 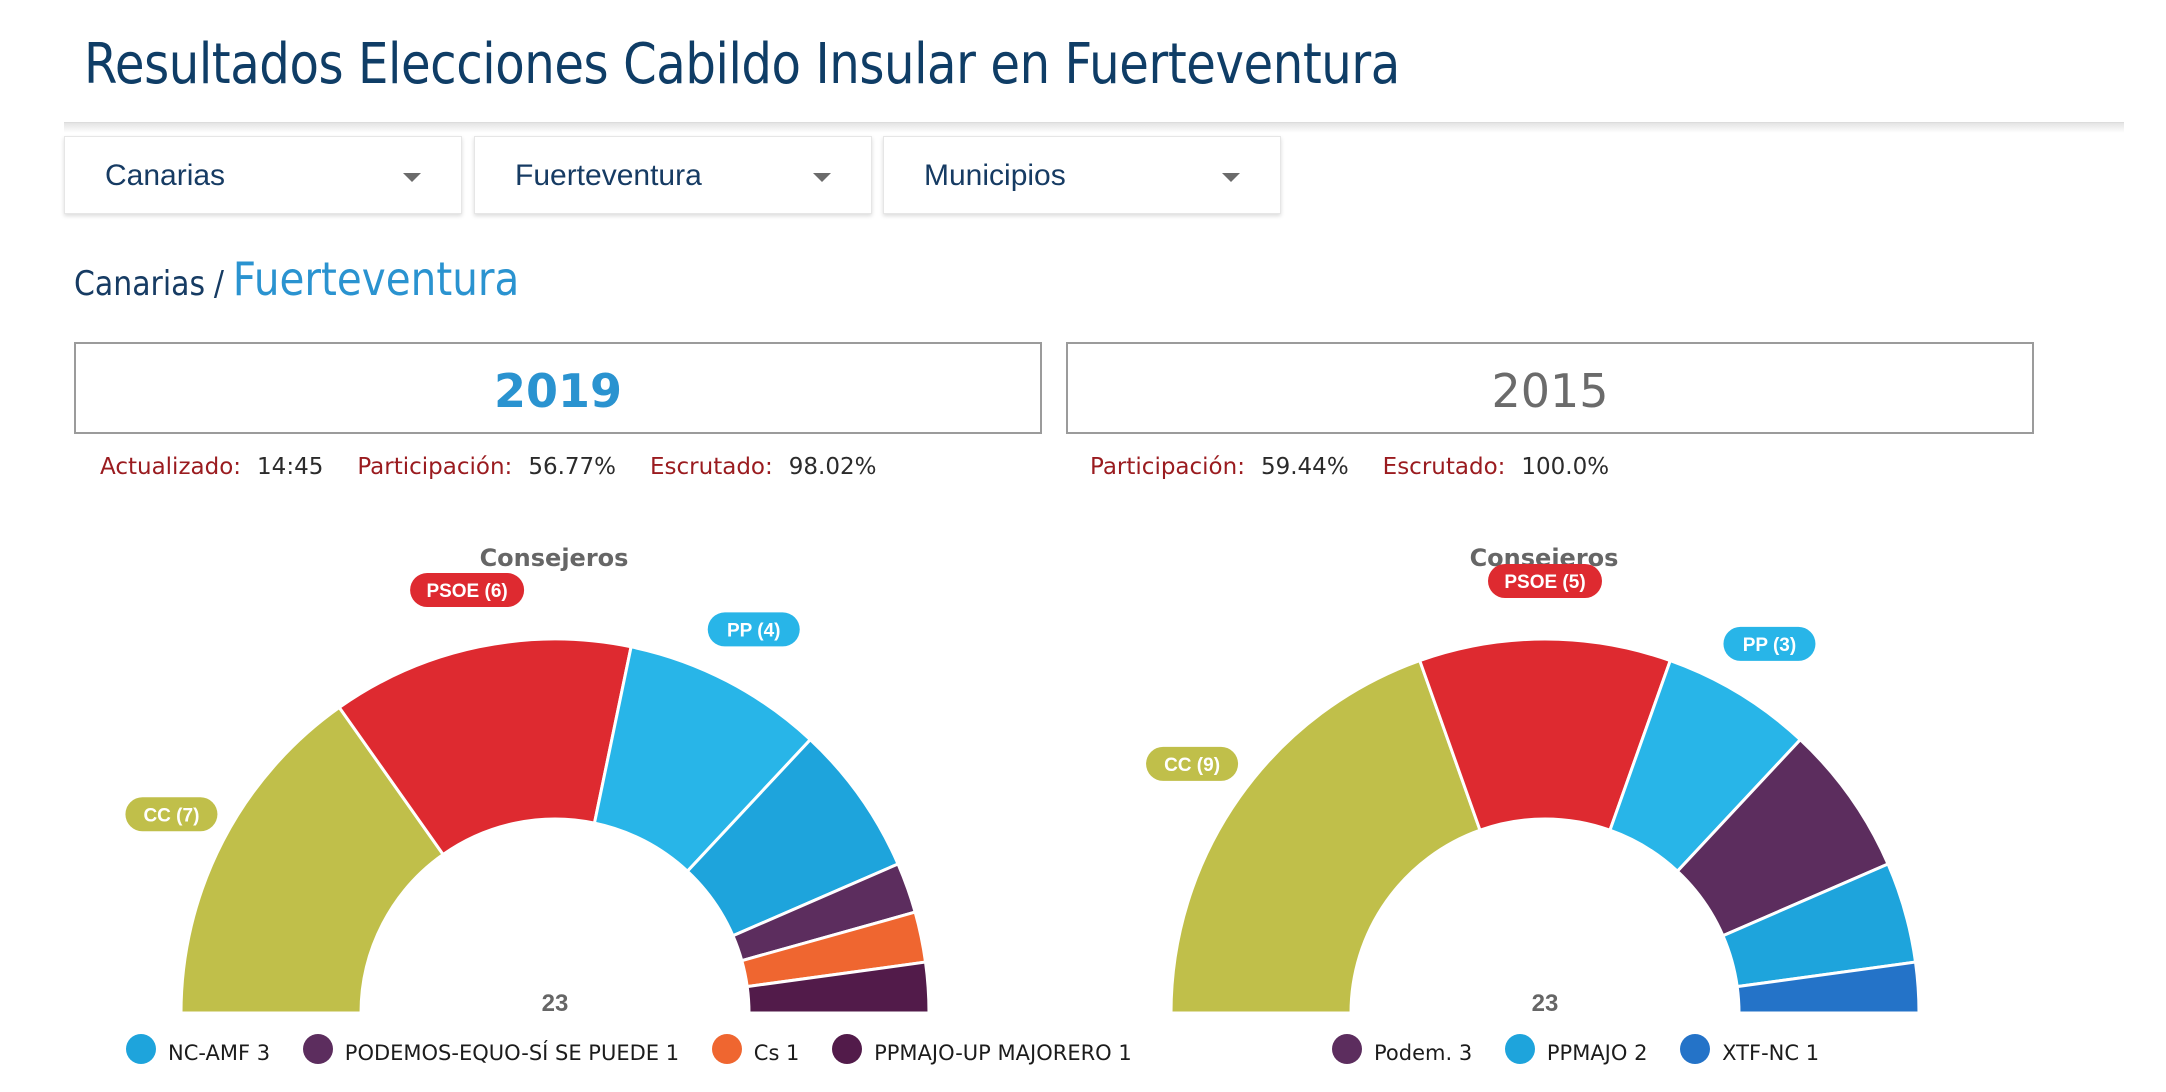 I want to click on legend-label: PODEMOS-EQUO-SÍ SE PUEDE 1, so click(x=512, y=1053).